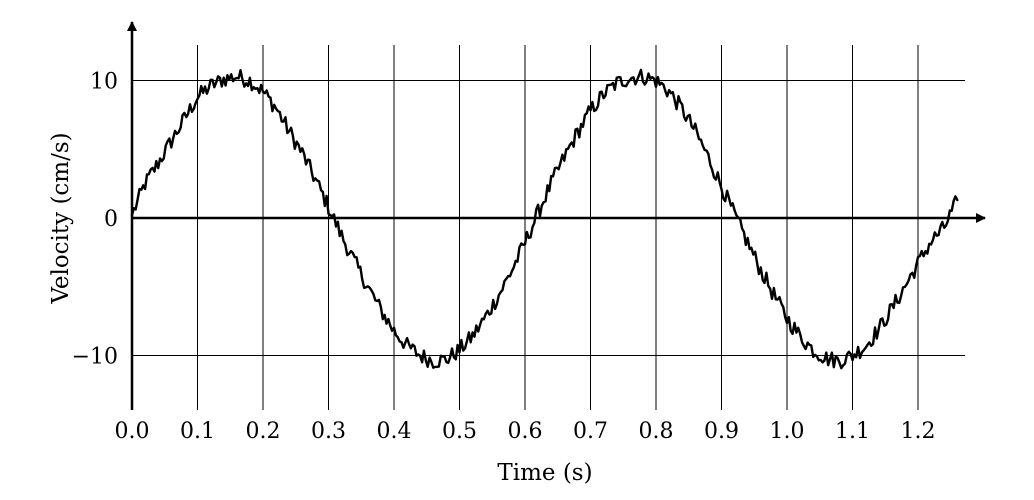 Image resolution: width=1034 pixels, height=500 pixels. What do you see at coordinates (852, 431) in the screenshot?
I see `x-tick-label: 1.1` at bounding box center [852, 431].